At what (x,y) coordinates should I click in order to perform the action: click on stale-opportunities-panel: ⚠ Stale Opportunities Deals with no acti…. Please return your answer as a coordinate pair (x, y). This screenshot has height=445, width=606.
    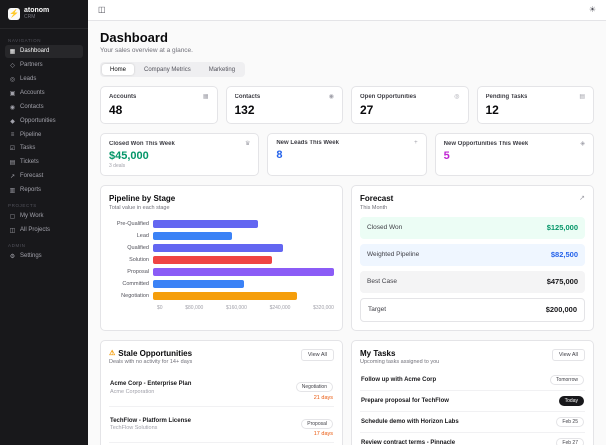
    Looking at the image, I should click on (221, 392).